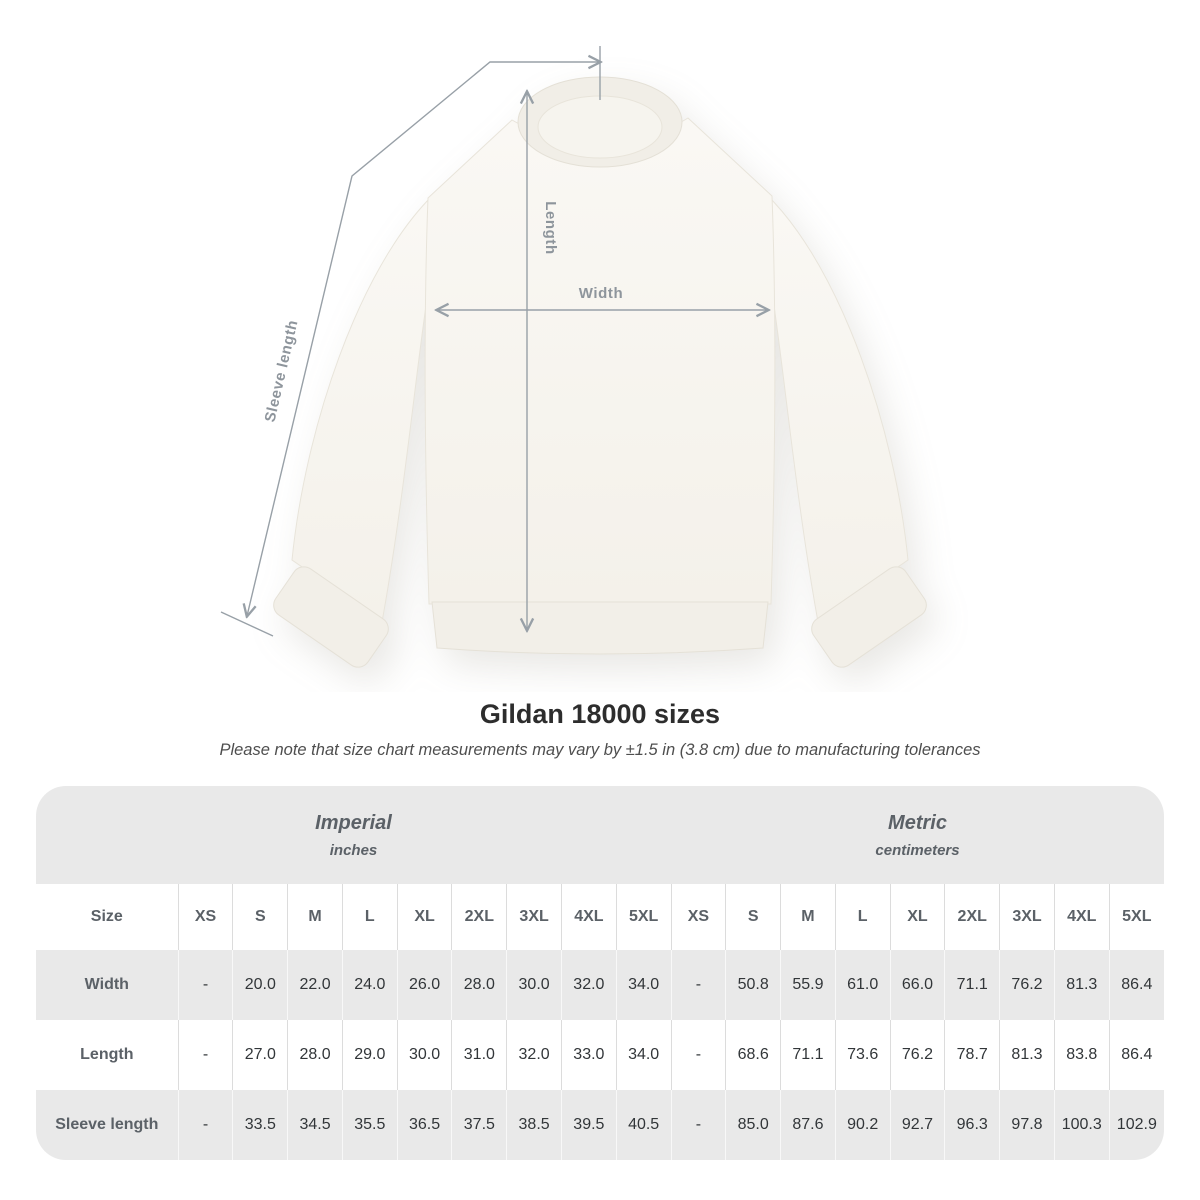 The height and width of the screenshot is (1200, 1200). Describe the element at coordinates (917, 822) in the screenshot. I see `metric-title: Metric` at that location.